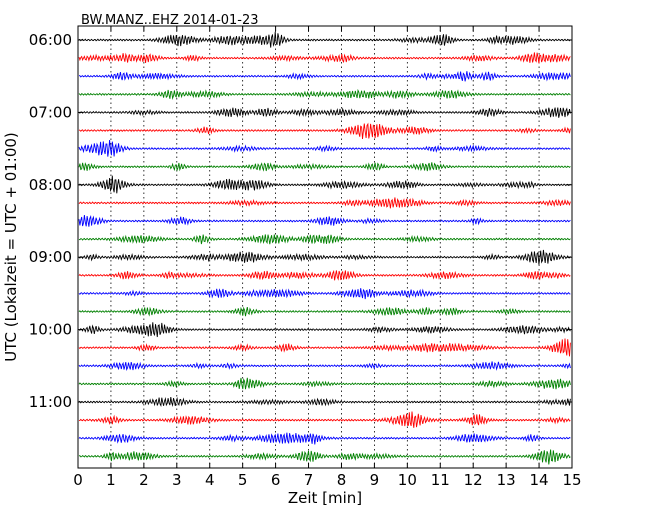  What do you see at coordinates (243, 480) in the screenshot?
I see `x-tick-label-5: 5` at bounding box center [243, 480].